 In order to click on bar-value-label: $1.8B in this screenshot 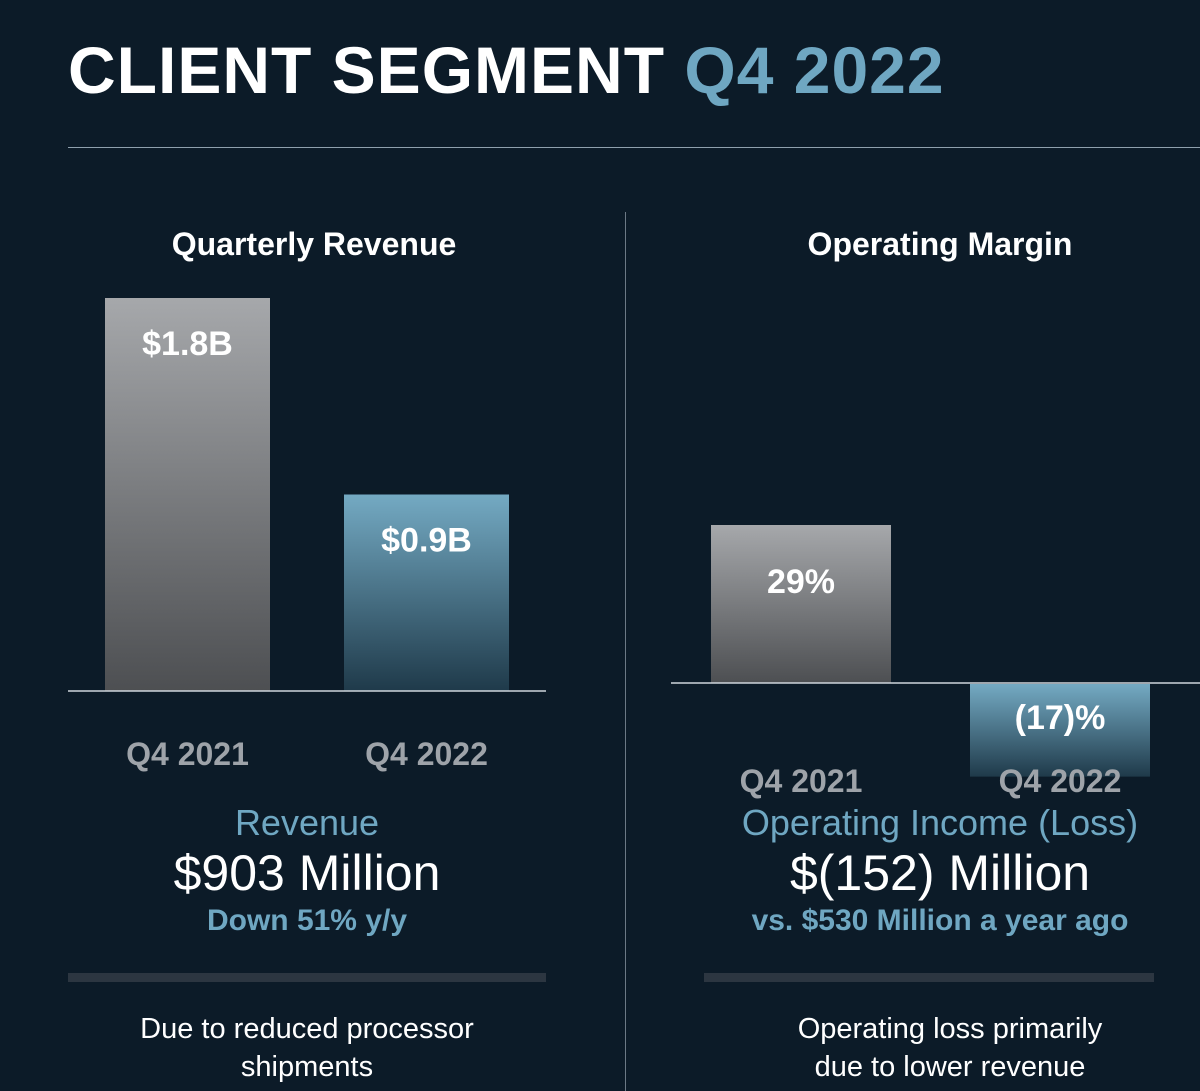, I will do `click(187, 344)`.